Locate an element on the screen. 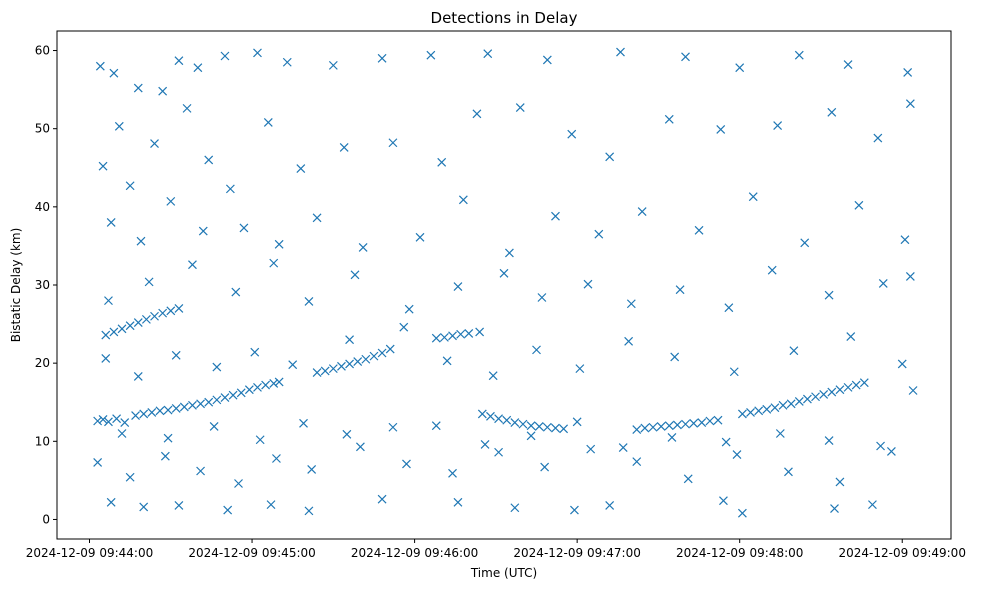  x-tick-label: 2024-12-09 09:49:00 is located at coordinates (902, 553).